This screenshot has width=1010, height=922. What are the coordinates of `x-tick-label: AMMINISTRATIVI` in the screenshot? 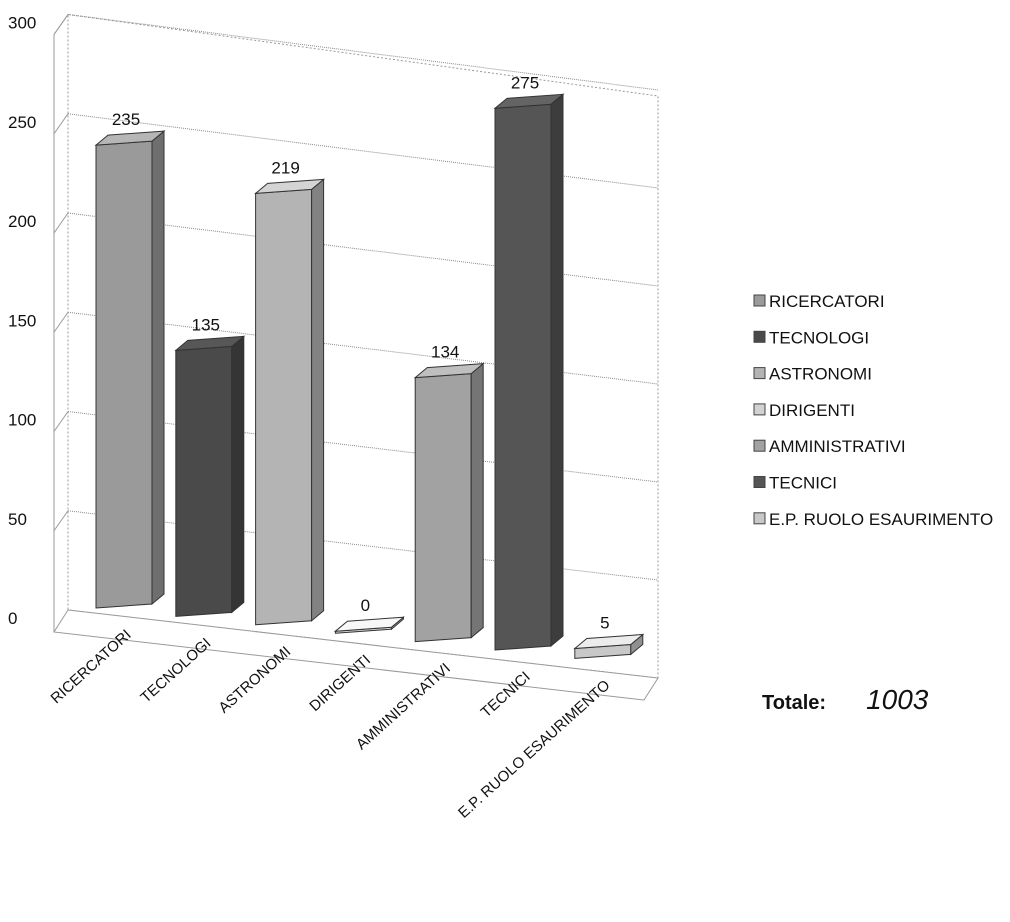 It's located at (403, 706).